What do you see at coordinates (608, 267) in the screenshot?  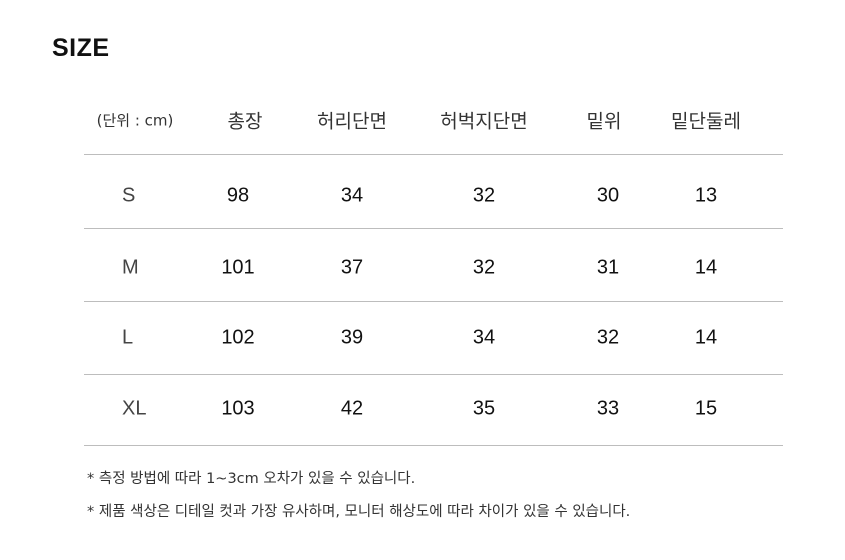 I see `table-cell: 31` at bounding box center [608, 267].